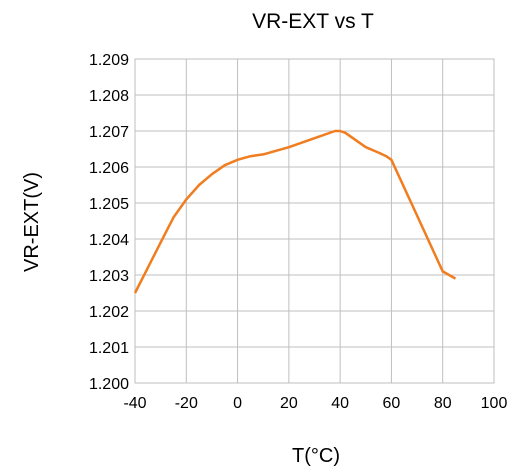  I want to click on y-tick-label: 1.206, so click(109, 168).